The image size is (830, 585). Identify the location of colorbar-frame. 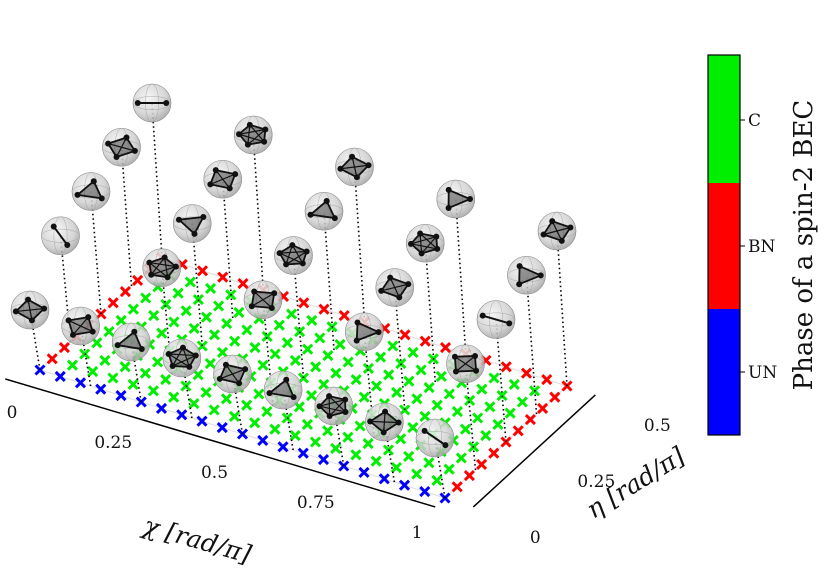
(724, 245).